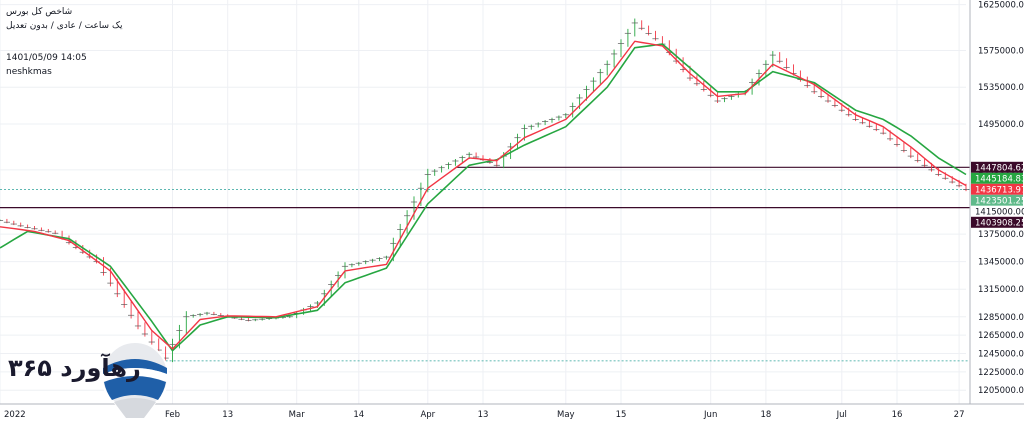 The width and height of the screenshot is (1024, 425). Describe the element at coordinates (959, 415) in the screenshot. I see `time-tick-label: 27` at that location.